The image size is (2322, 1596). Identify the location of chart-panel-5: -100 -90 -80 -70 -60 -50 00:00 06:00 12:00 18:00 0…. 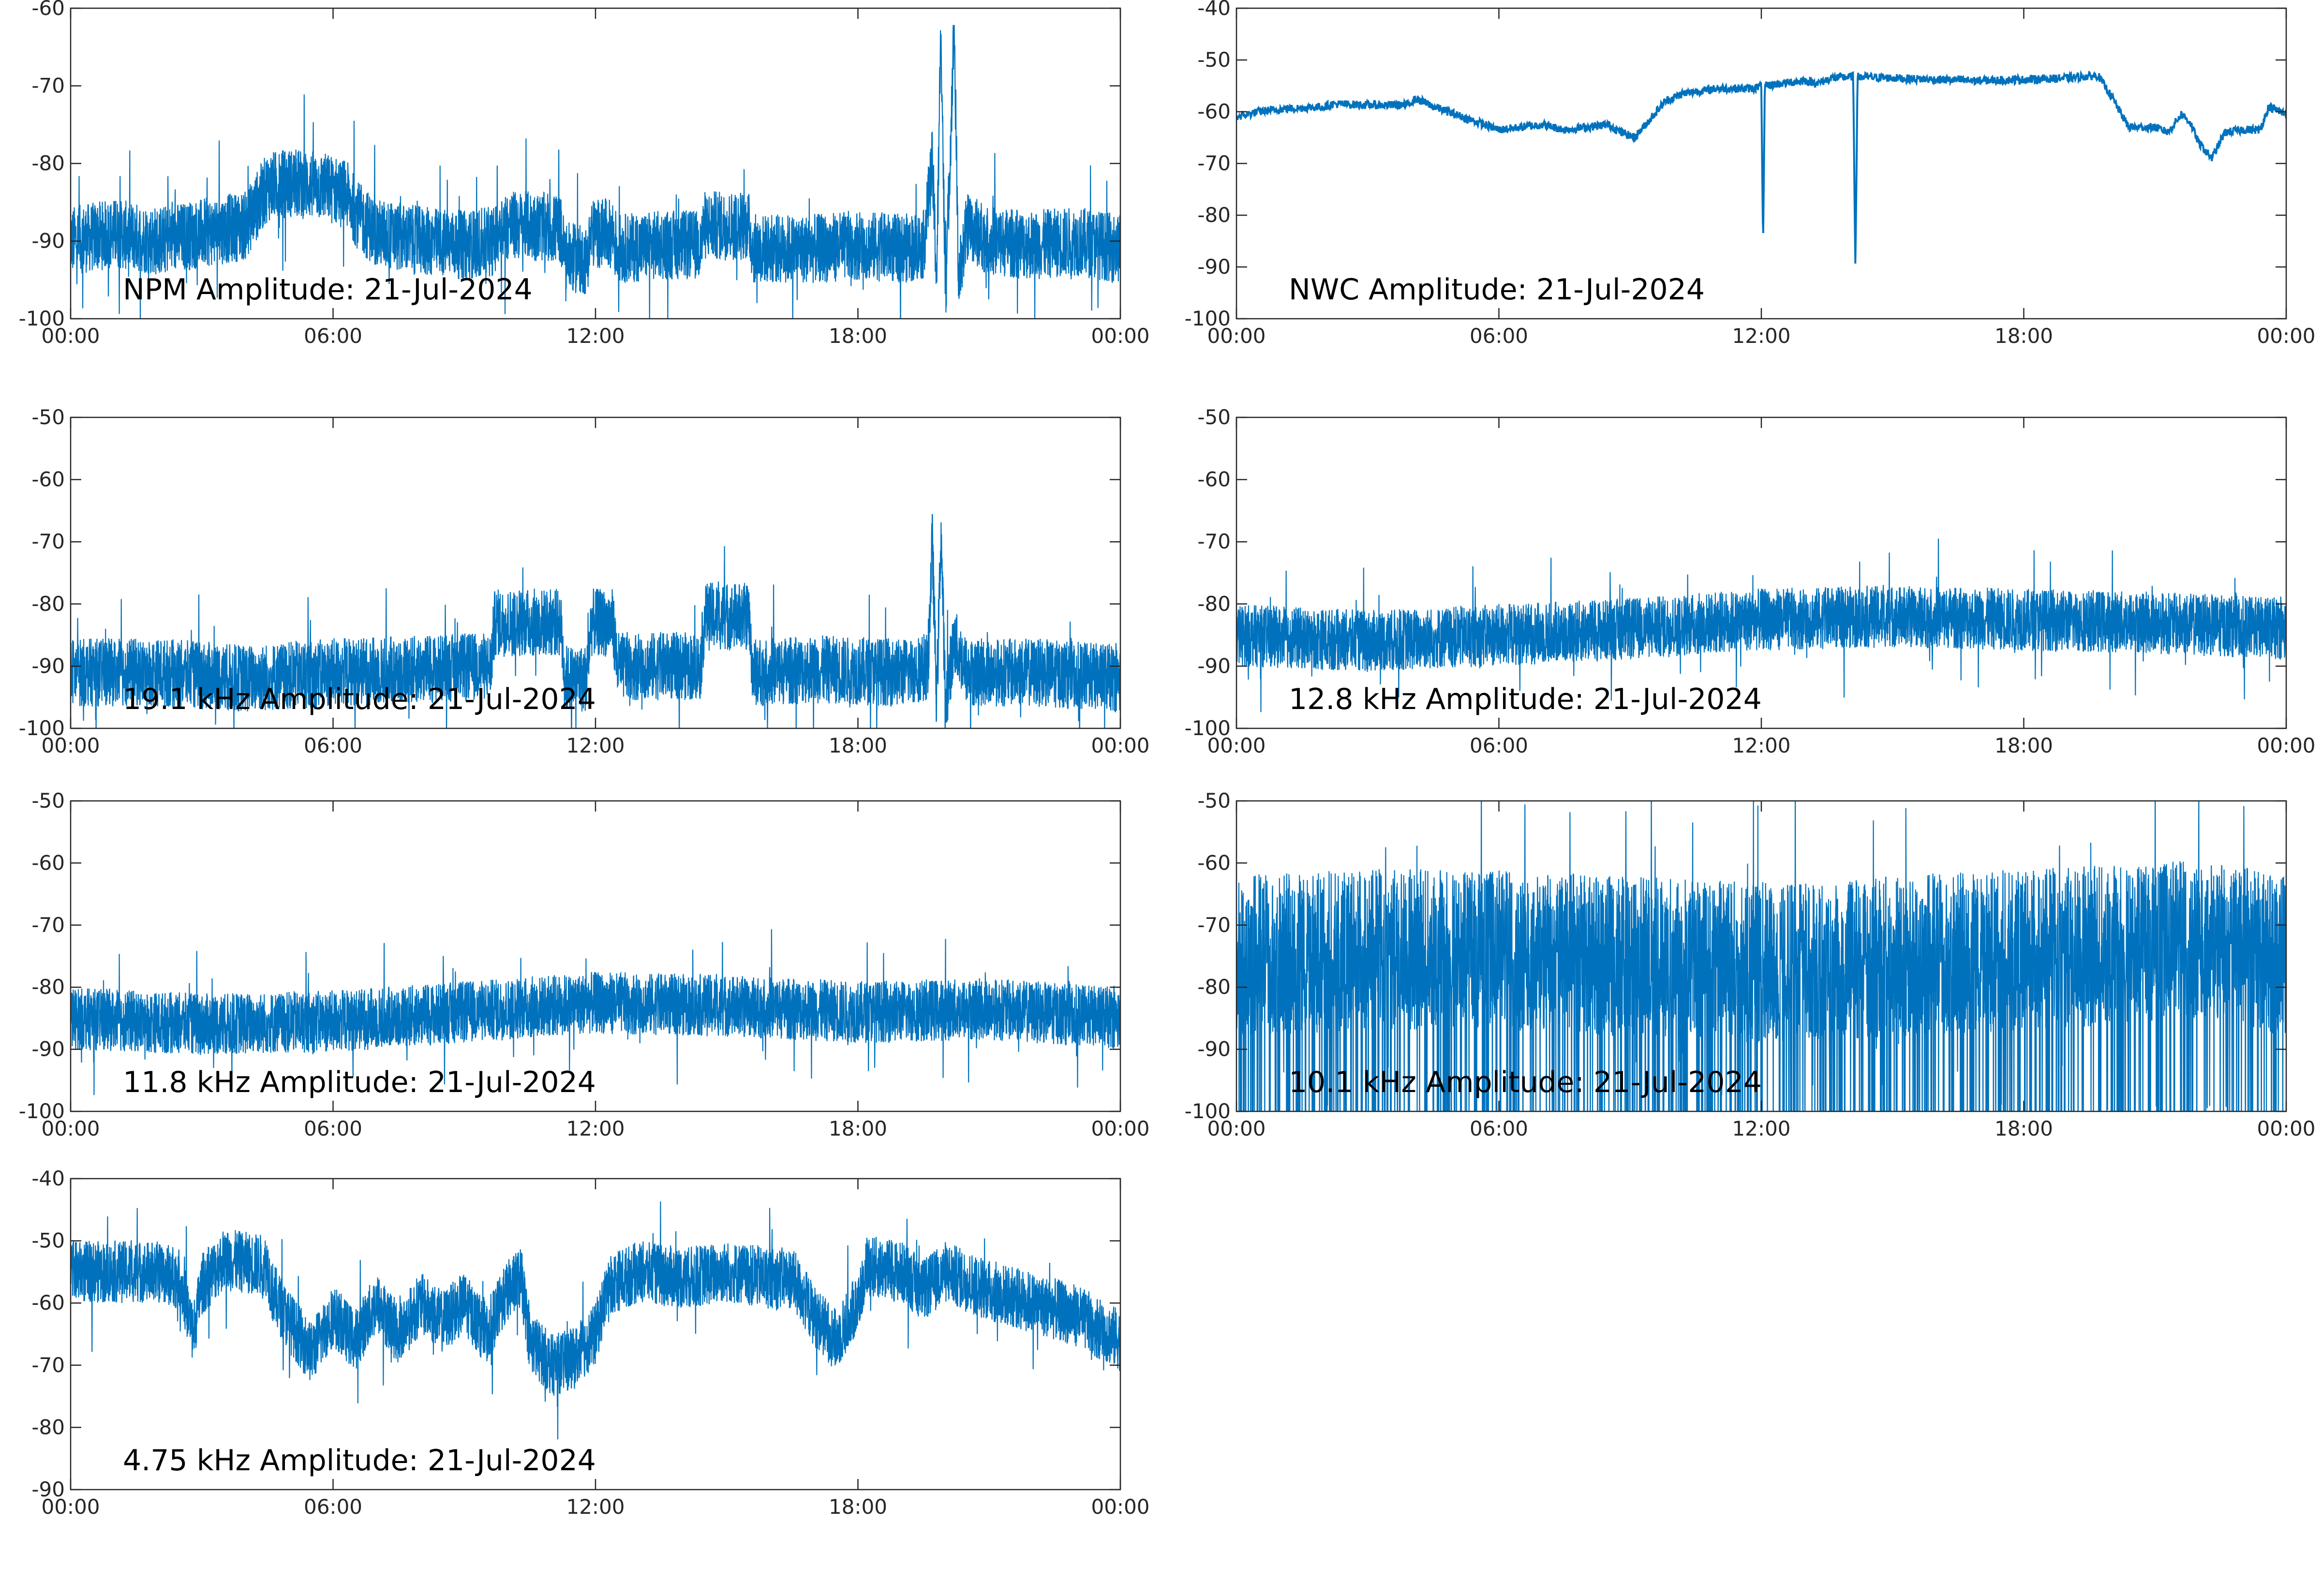
(584, 964).